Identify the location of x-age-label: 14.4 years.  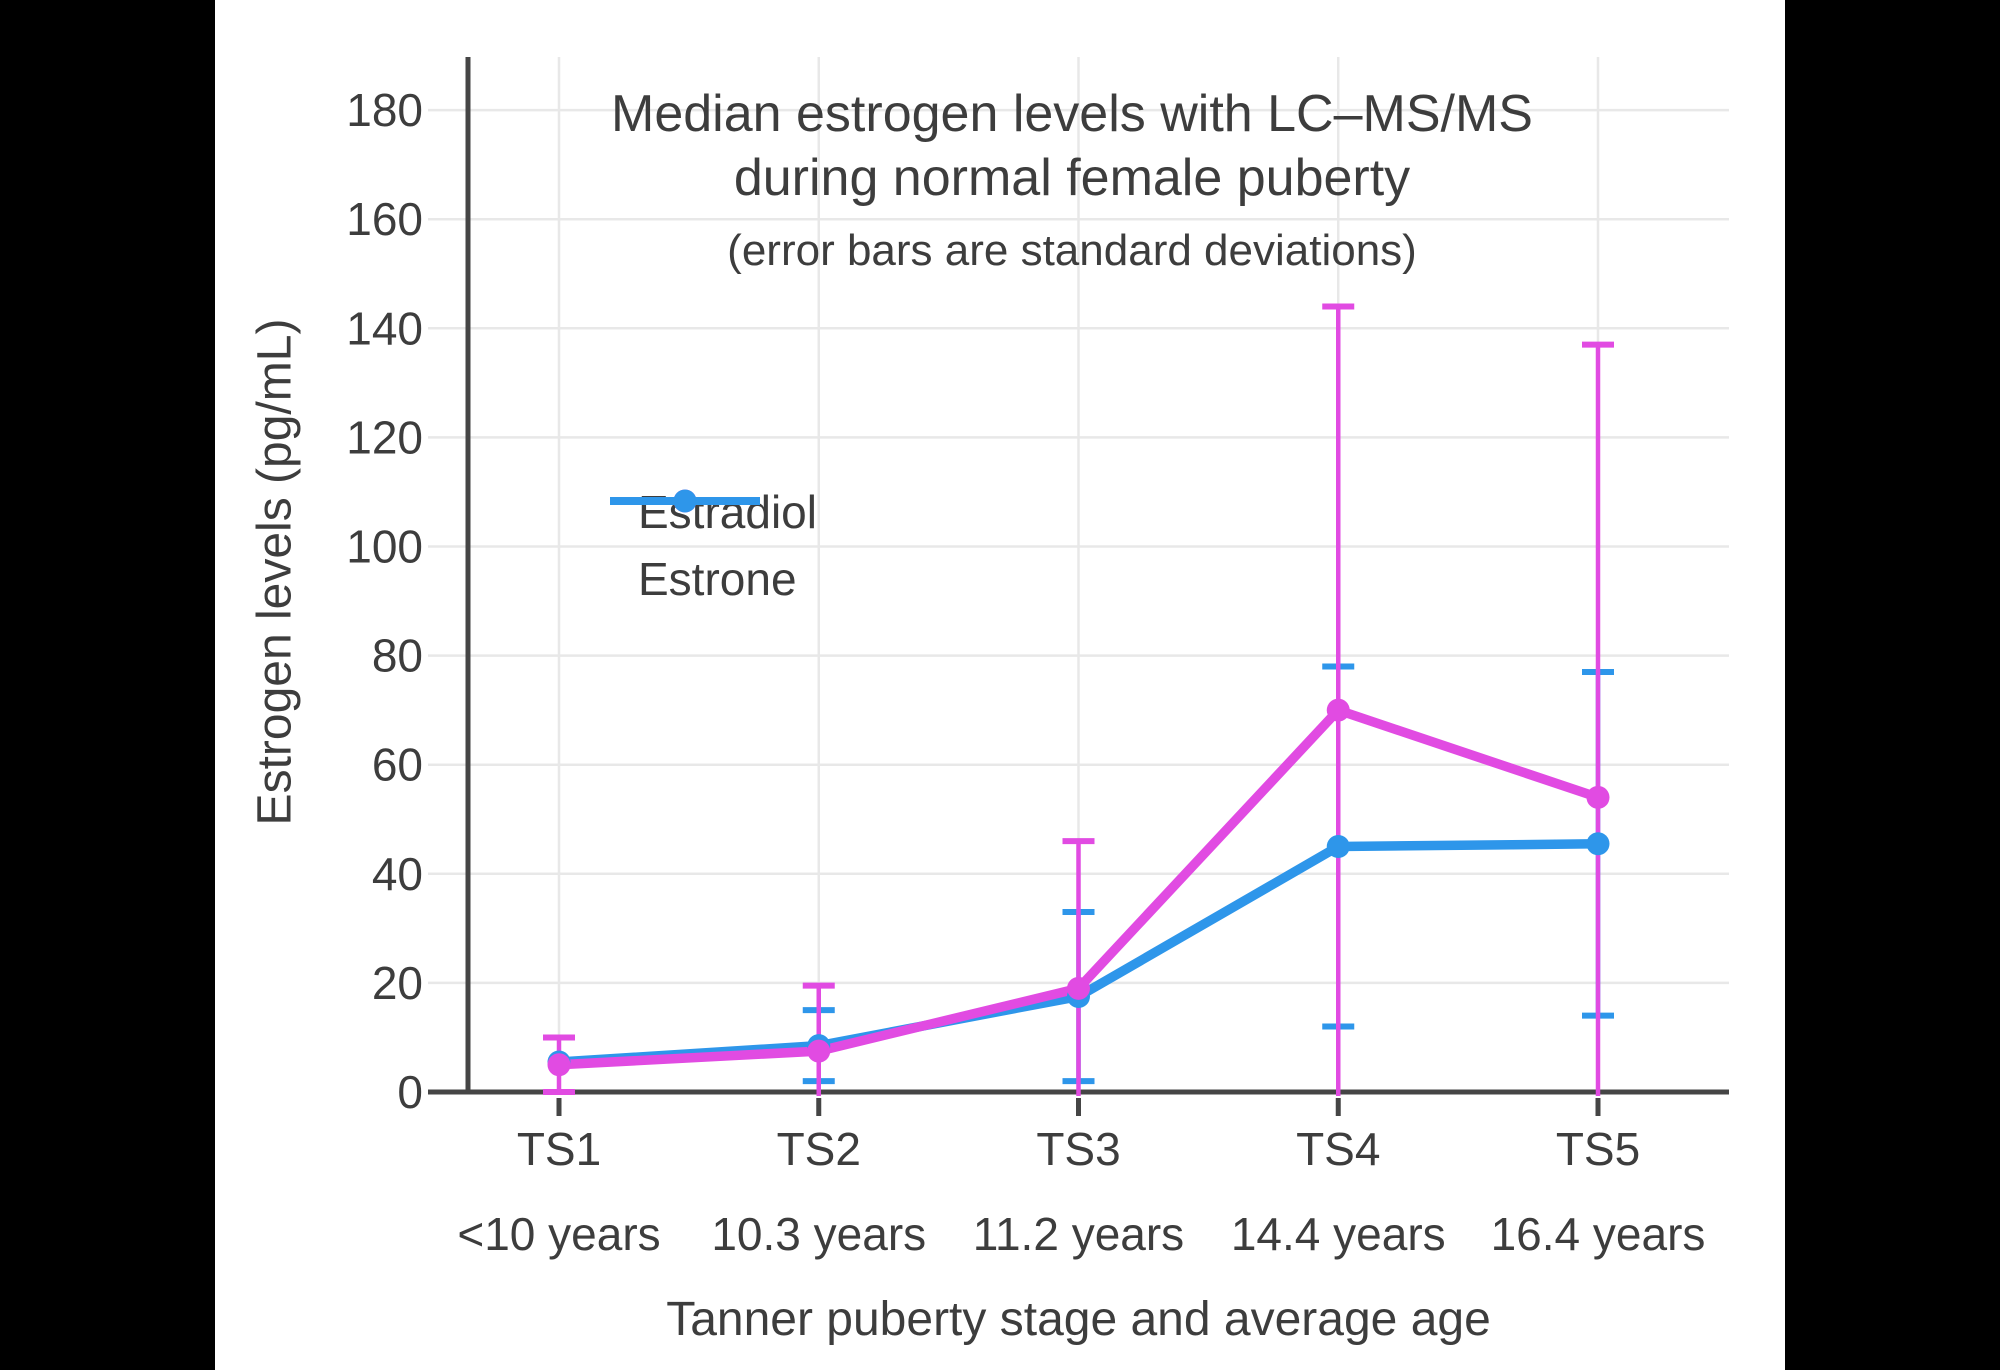
(1338, 1234).